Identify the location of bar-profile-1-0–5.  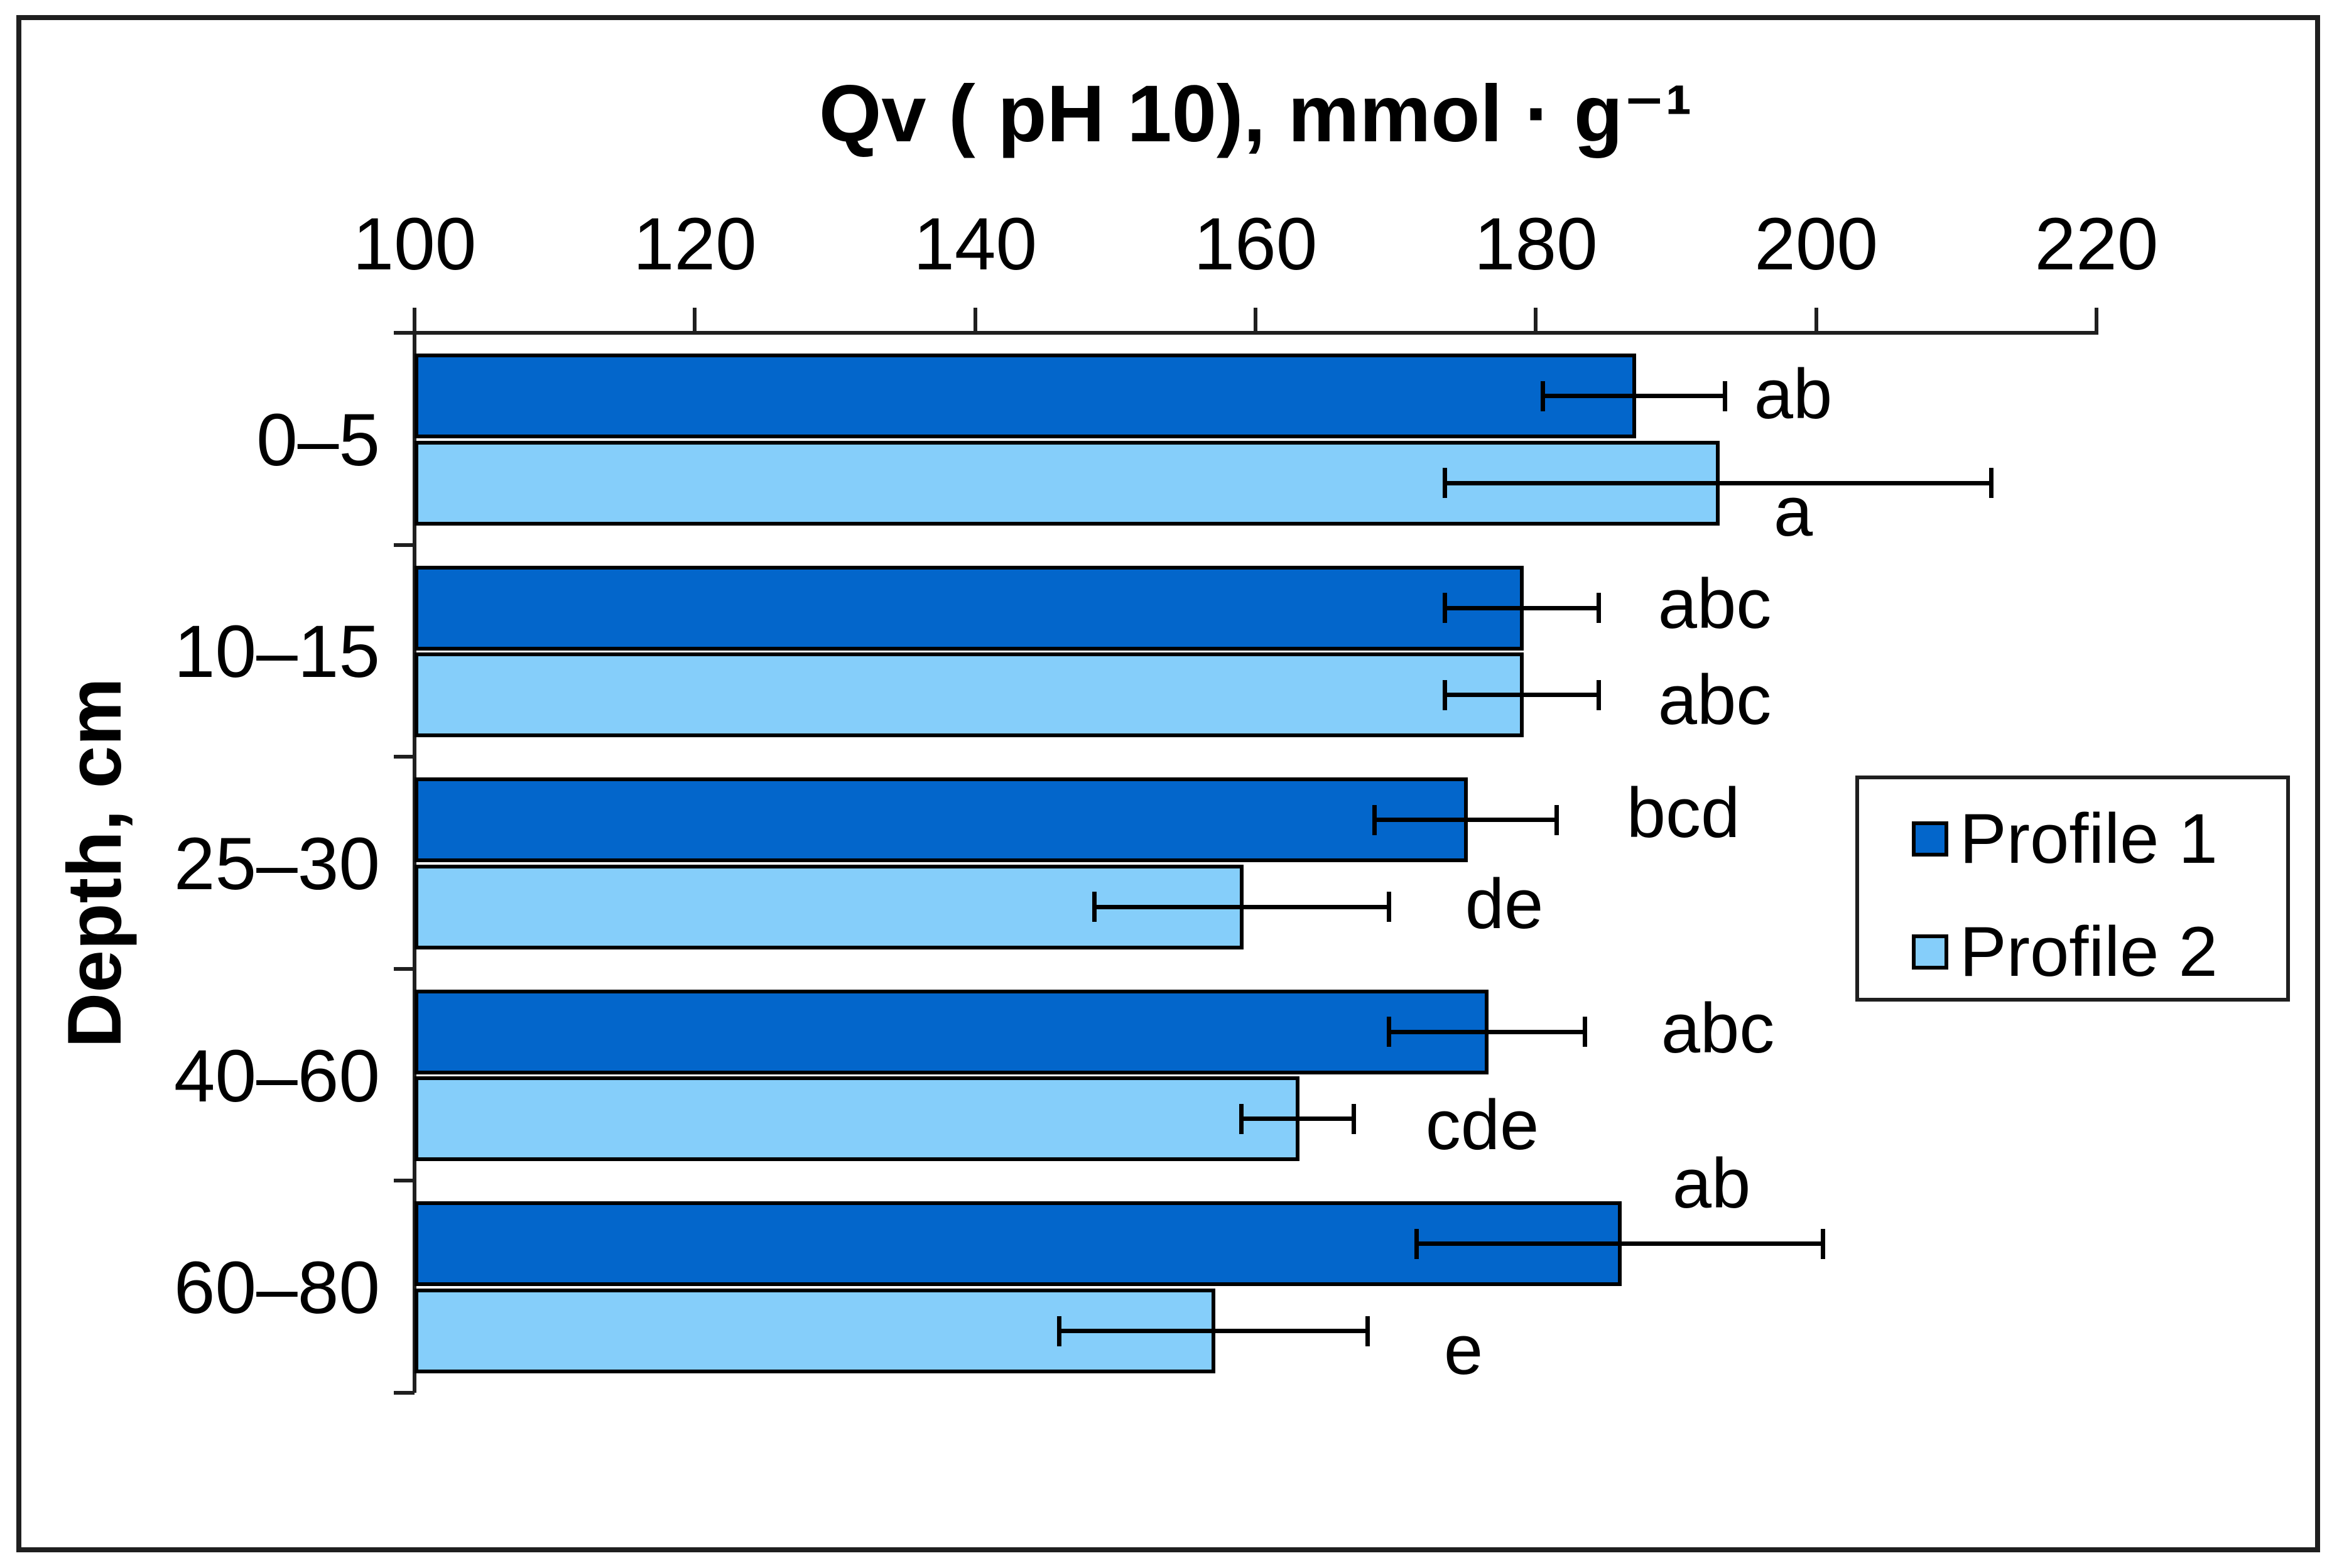
(1025, 396).